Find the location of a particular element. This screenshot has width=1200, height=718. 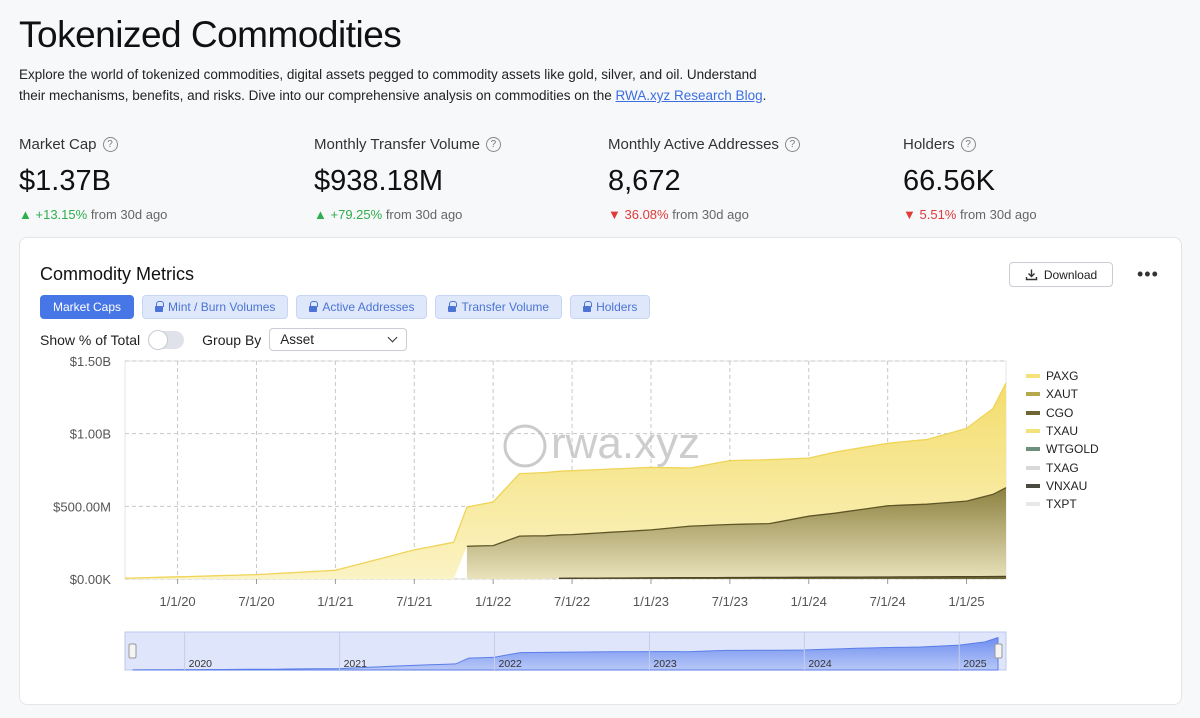

tab-label: Holders is located at coordinates (617, 307).